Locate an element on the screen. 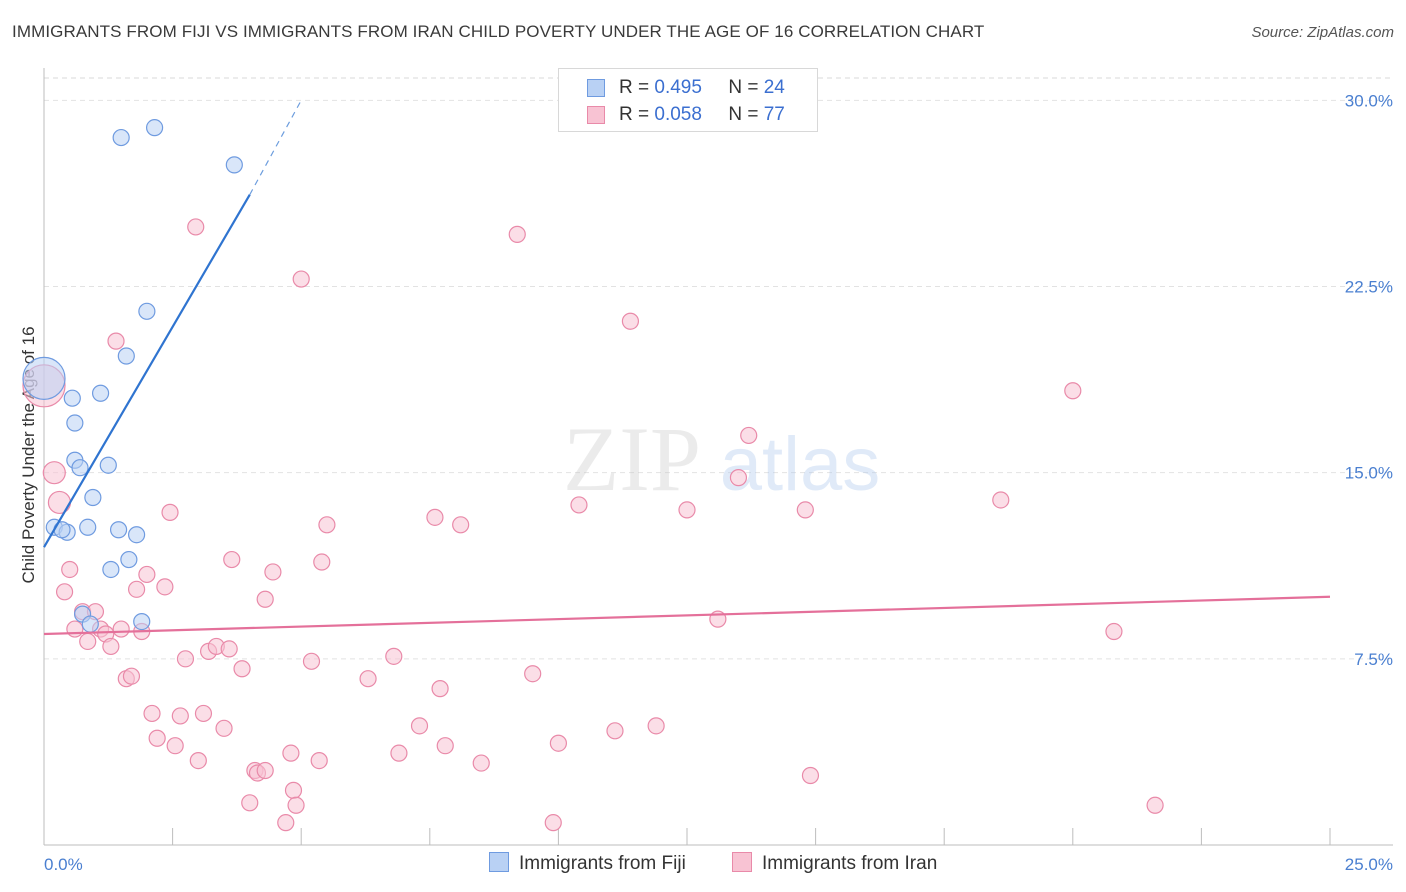 The height and width of the screenshot is (892, 1406). x-tick-labels: 0.0% 25.0% is located at coordinates (718, 864).